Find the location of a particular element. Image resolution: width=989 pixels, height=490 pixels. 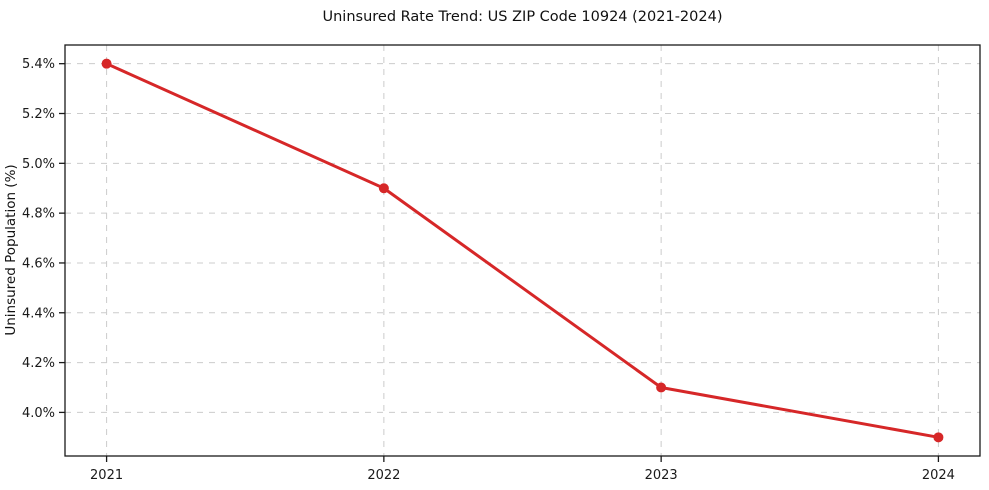

y-tick-label: 5.4% is located at coordinates (38, 64).